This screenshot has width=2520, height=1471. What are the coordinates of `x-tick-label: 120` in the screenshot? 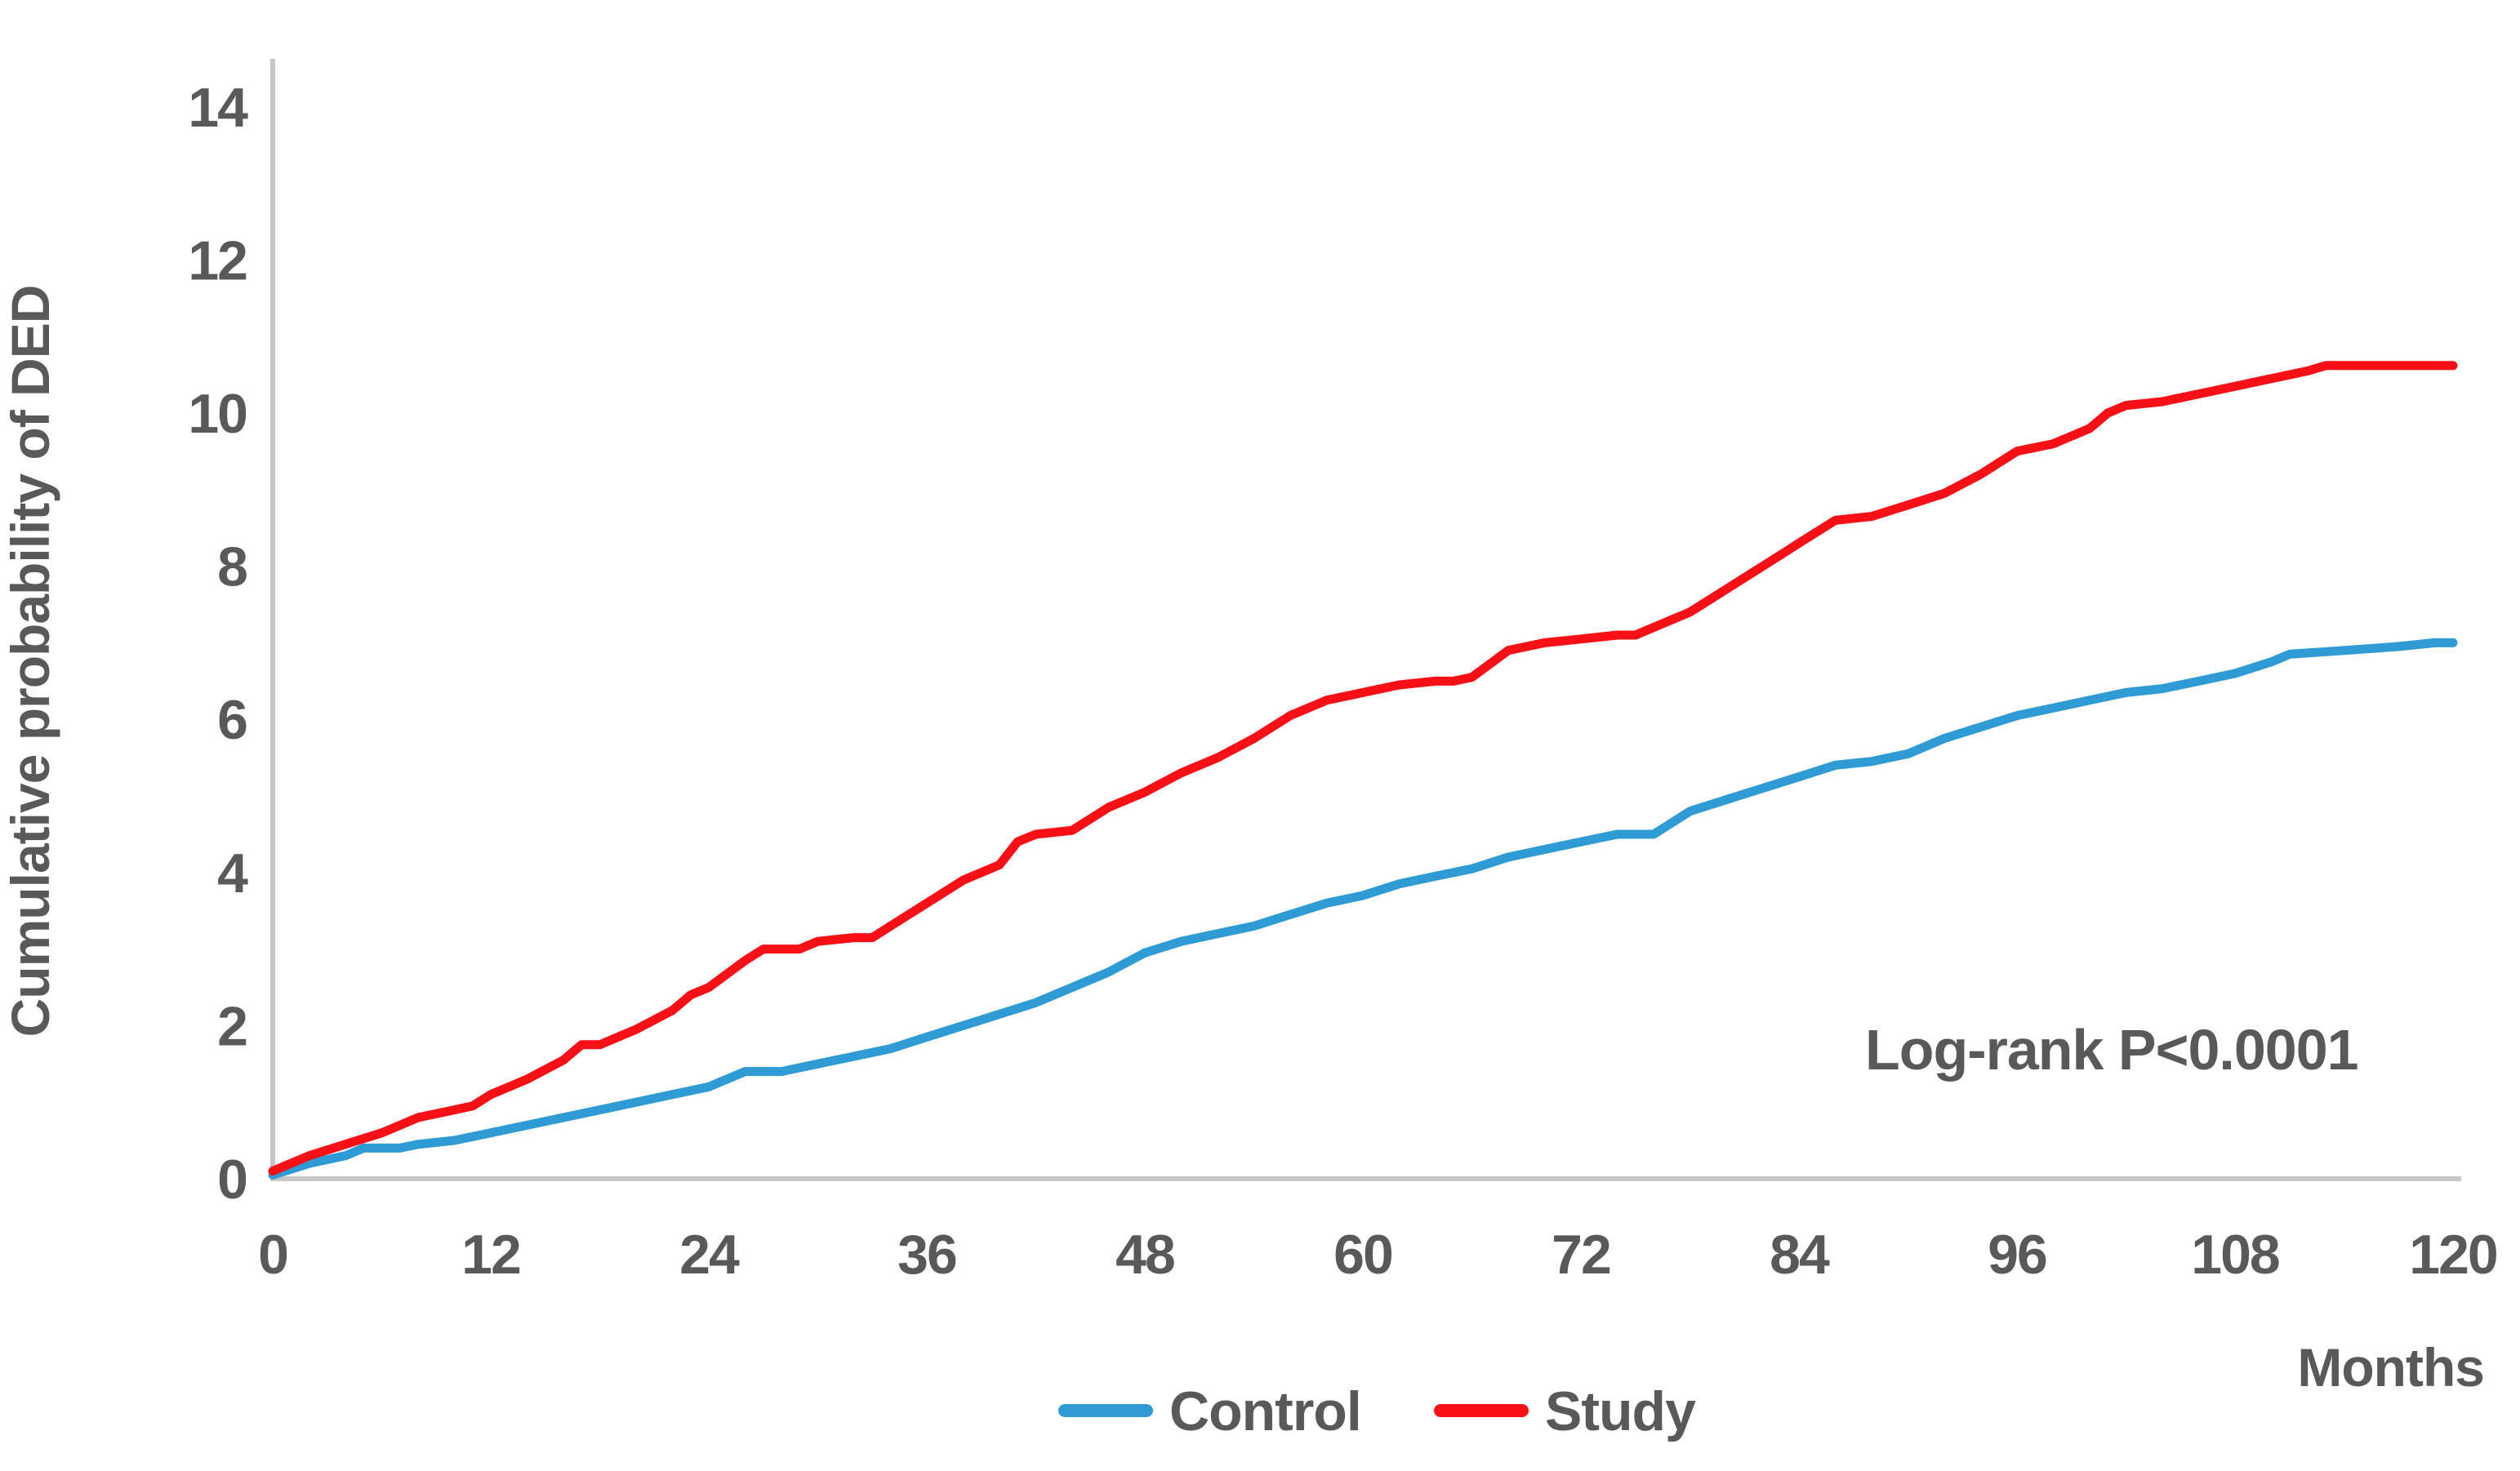 It's located at (2453, 1255).